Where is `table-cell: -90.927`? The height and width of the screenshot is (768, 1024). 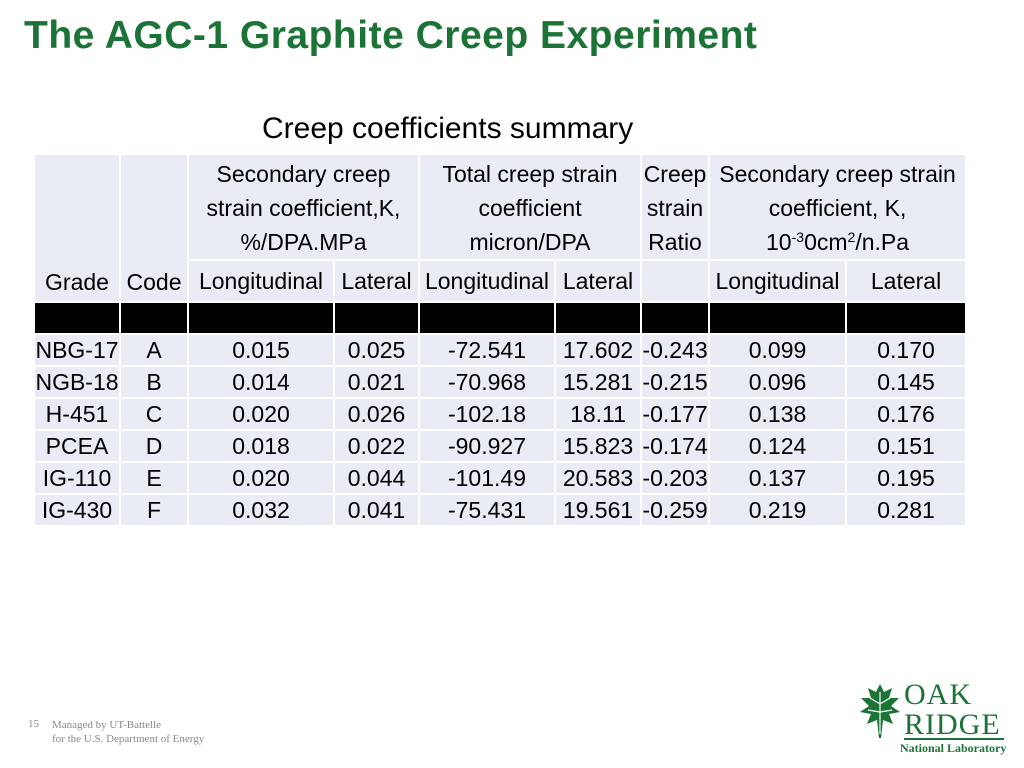
table-cell: -90.927 is located at coordinates (487, 446).